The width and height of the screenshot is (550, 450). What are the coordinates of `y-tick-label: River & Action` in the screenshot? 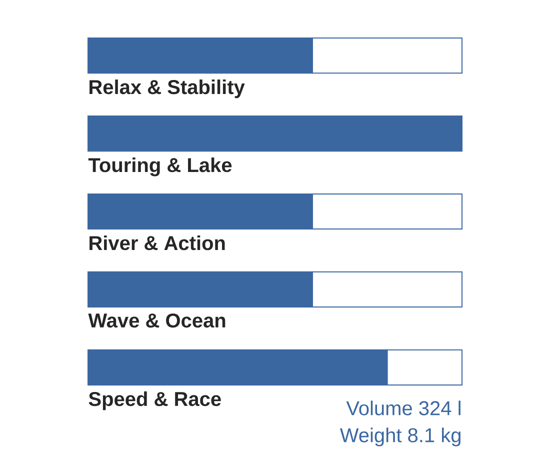 It's located at (157, 242).